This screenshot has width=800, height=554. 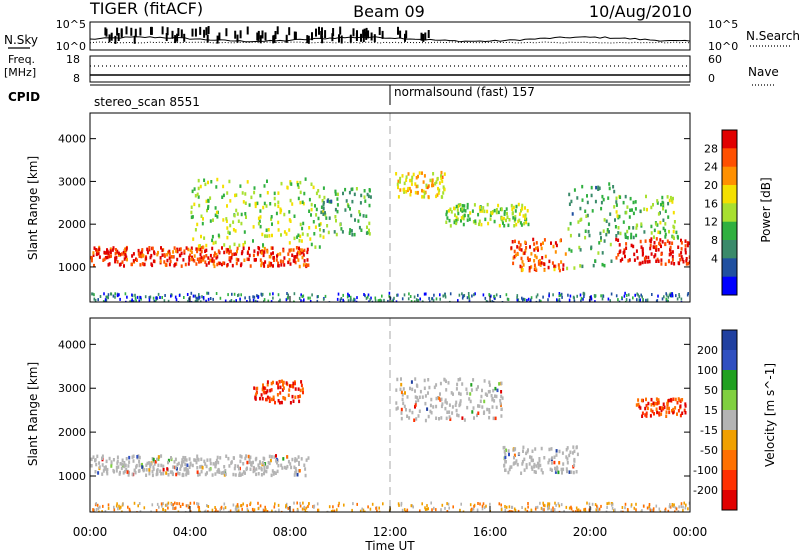 I want to click on velocity-y-tick-label: 4000, so click(x=72, y=344).